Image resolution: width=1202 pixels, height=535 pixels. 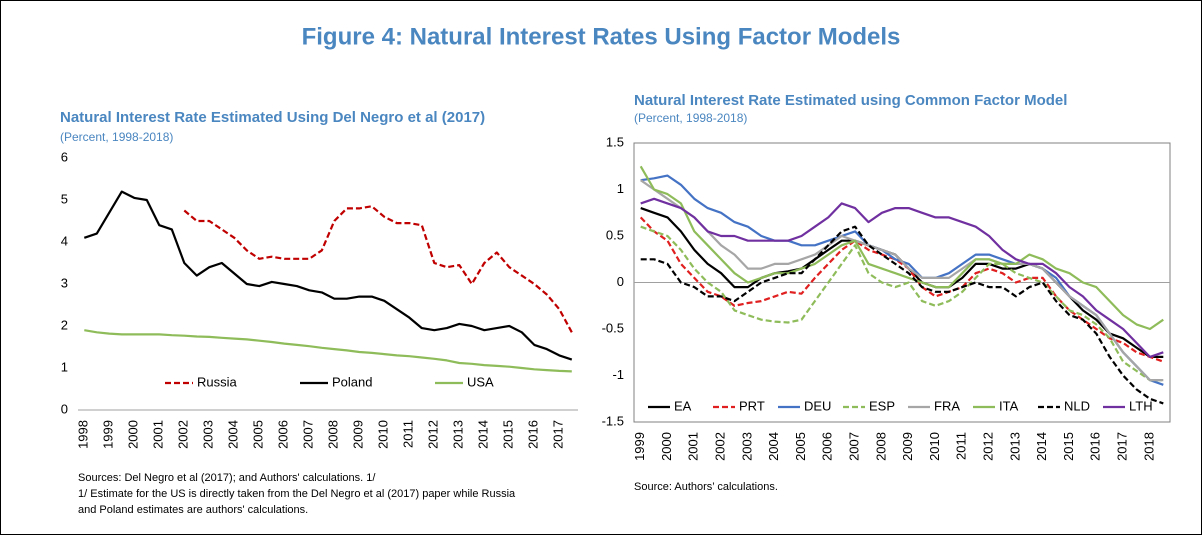 I want to click on legend-label: ITA, so click(x=1009, y=405).